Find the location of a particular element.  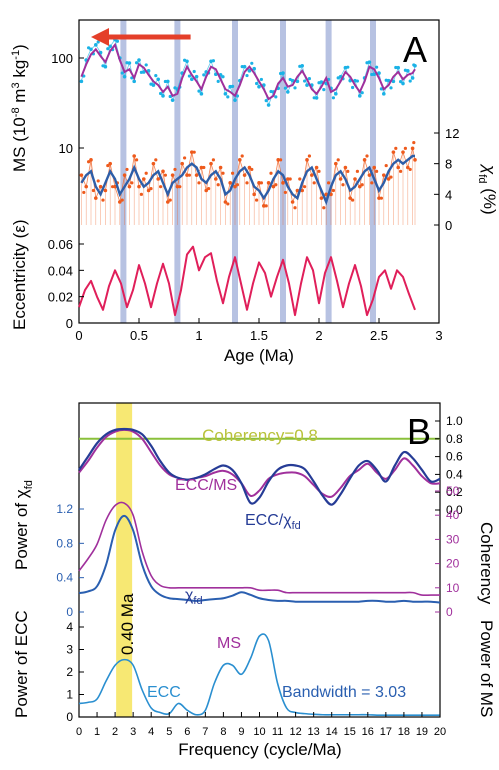

series-eccfd is located at coordinates (259, 466).